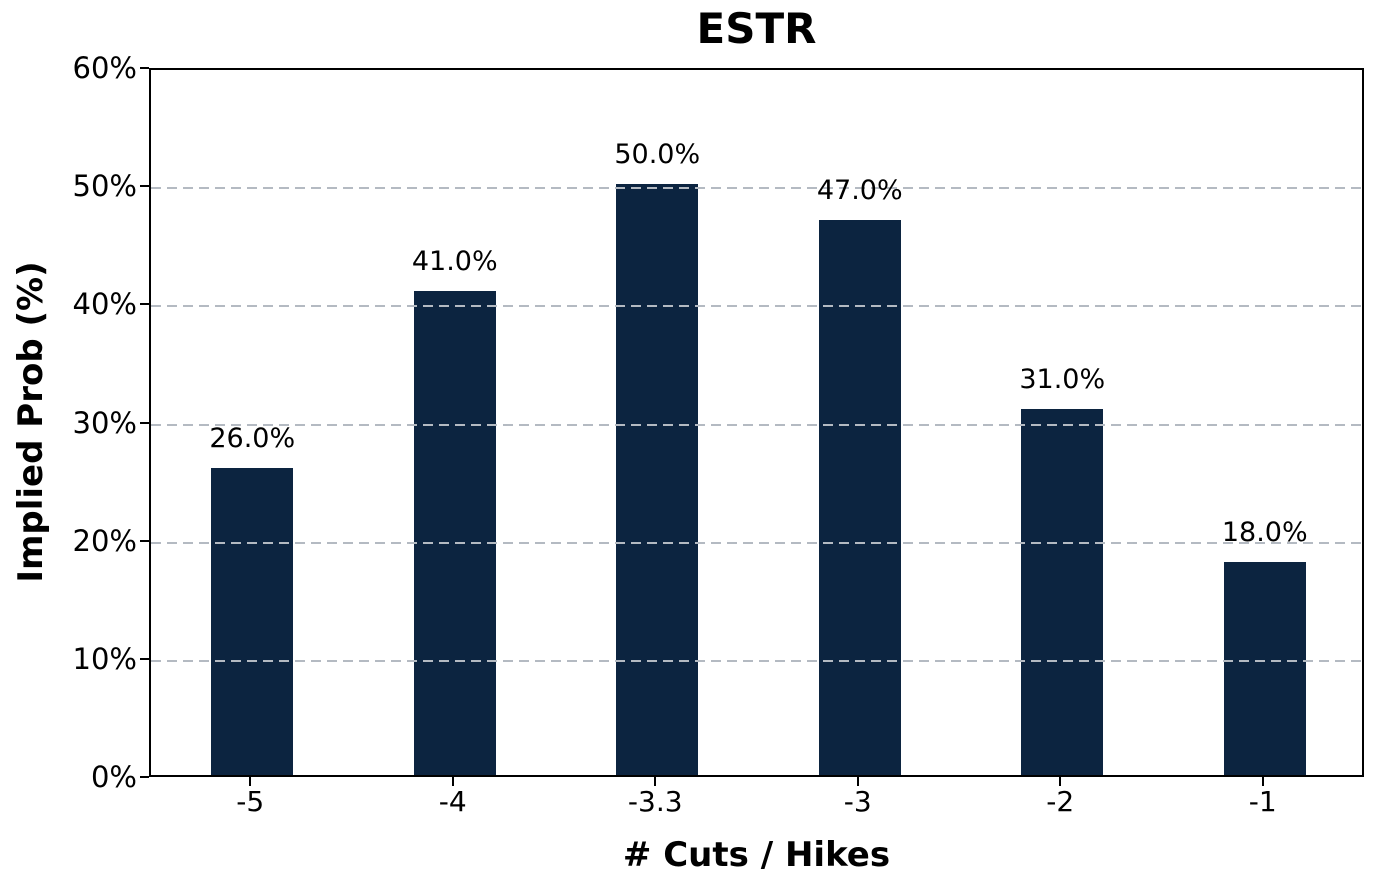 The width and height of the screenshot is (1379, 893). I want to click on bar-value-label: 47.0%, so click(859, 190).